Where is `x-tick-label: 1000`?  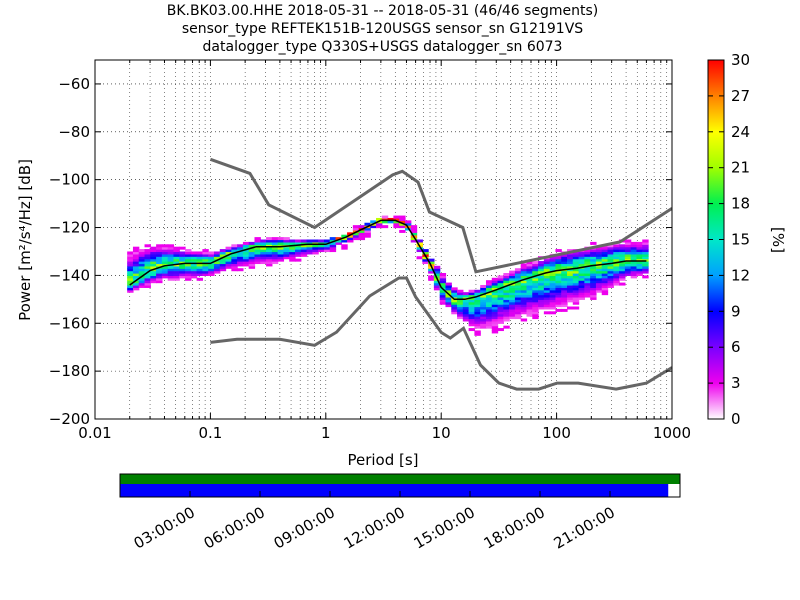
x-tick-label: 1000 is located at coordinates (672, 433).